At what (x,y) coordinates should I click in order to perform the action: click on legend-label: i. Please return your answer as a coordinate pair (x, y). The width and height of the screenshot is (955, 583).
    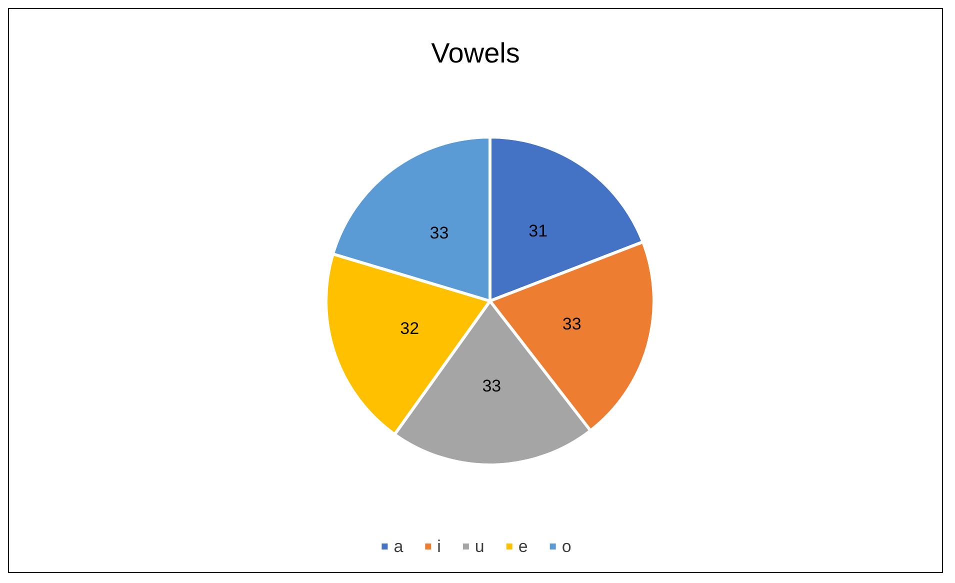
    Looking at the image, I should click on (439, 546).